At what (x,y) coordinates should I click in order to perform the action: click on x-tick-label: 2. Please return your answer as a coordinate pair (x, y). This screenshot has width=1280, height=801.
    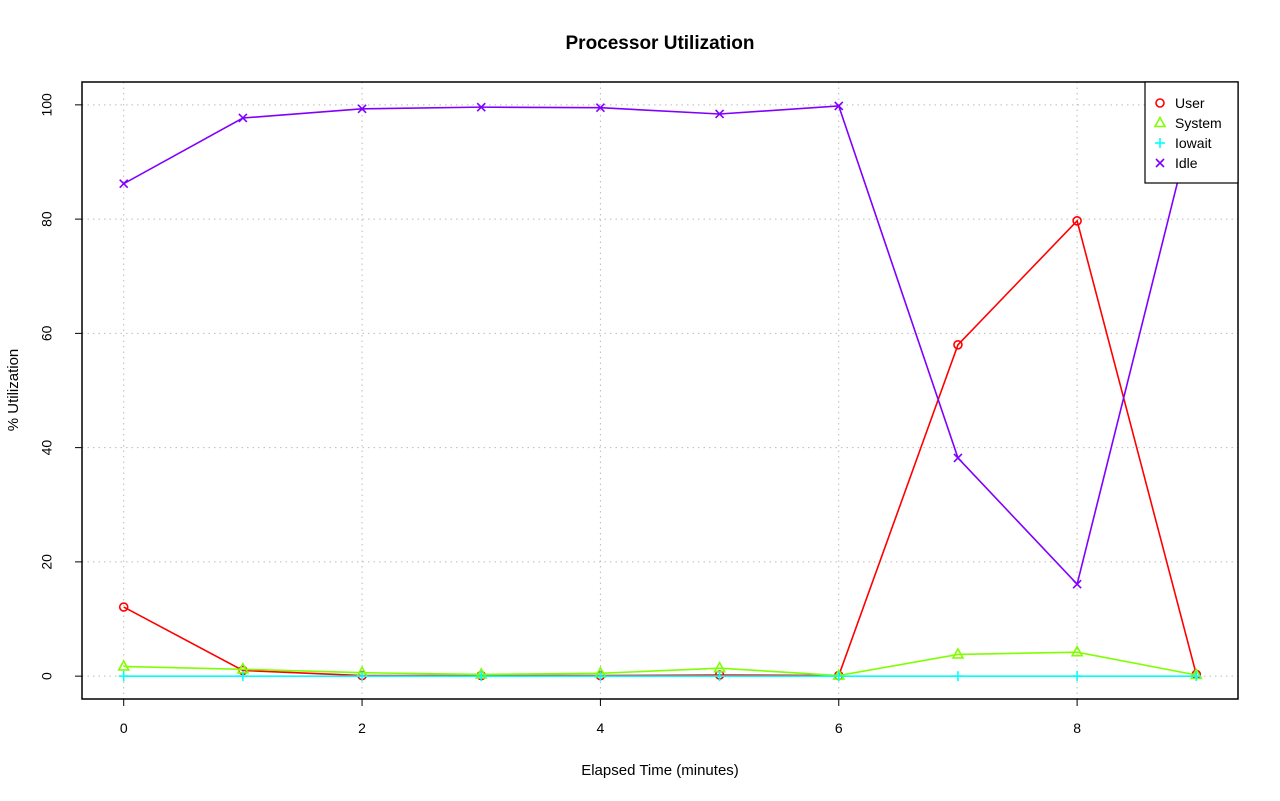
    Looking at the image, I should click on (362, 728).